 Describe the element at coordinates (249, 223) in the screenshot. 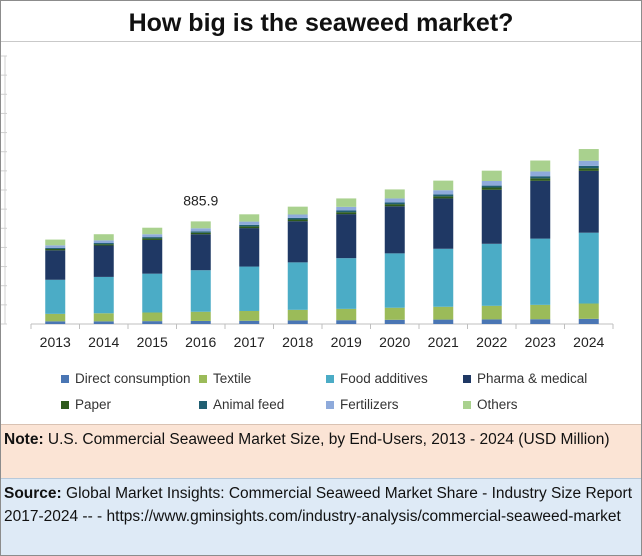

I see `bar-segment-fertilizers-2017` at that location.